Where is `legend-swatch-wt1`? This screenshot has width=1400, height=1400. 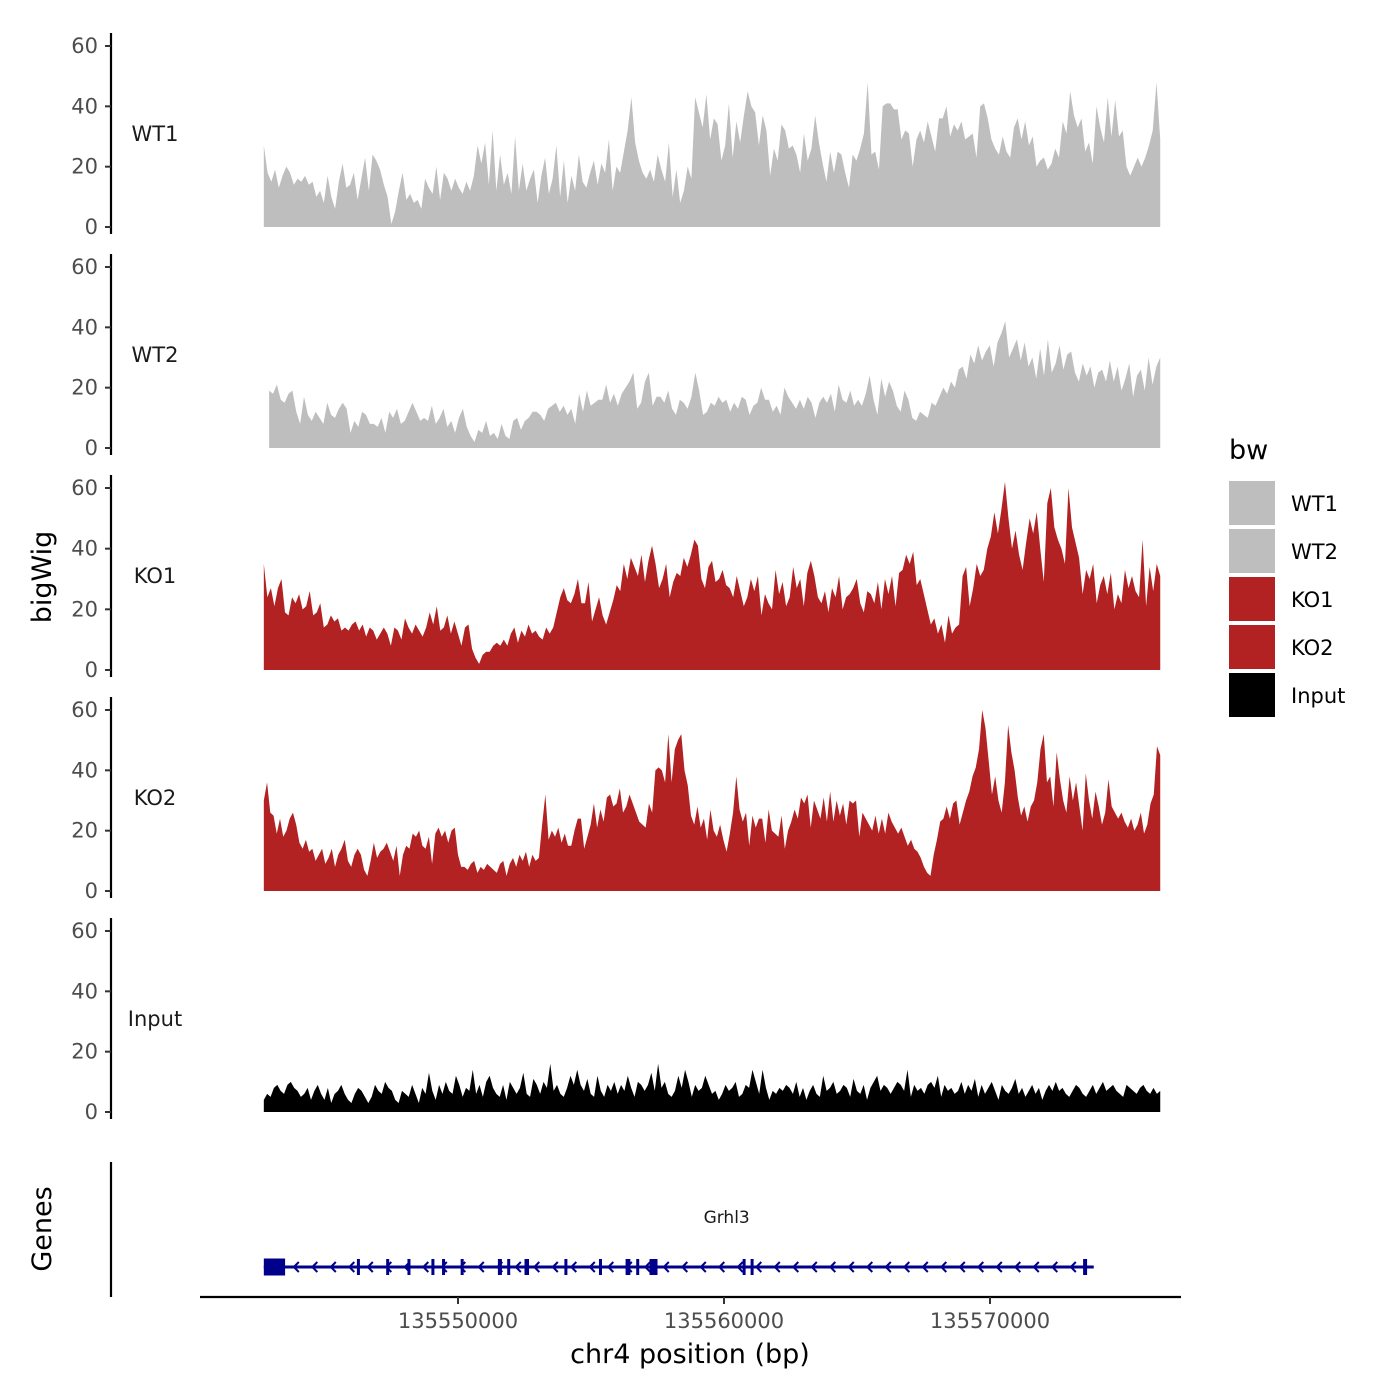 legend-swatch-wt1 is located at coordinates (1252, 503).